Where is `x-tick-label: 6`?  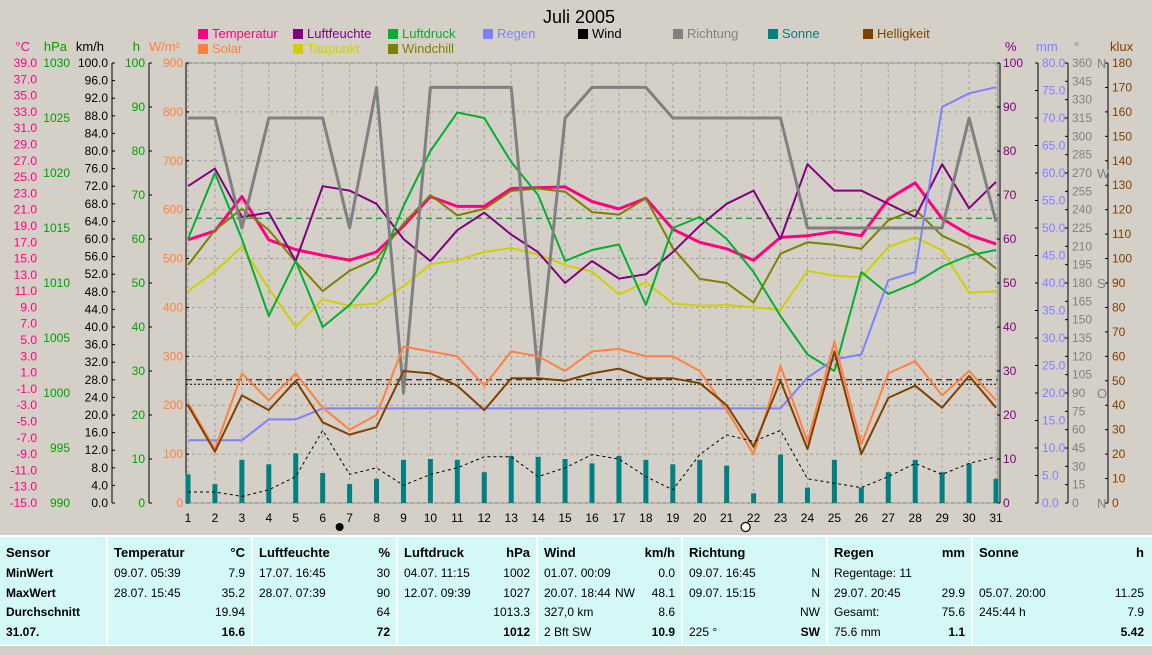 x-tick-label: 6 is located at coordinates (322, 518).